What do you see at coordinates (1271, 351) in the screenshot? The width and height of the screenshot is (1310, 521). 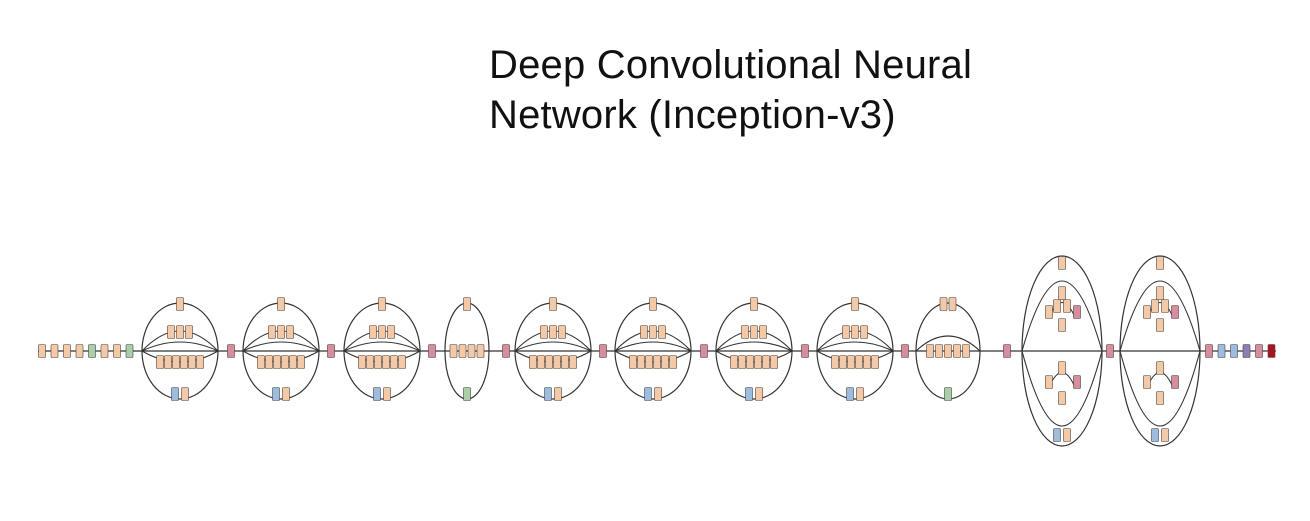 I see `softmax-block` at bounding box center [1271, 351].